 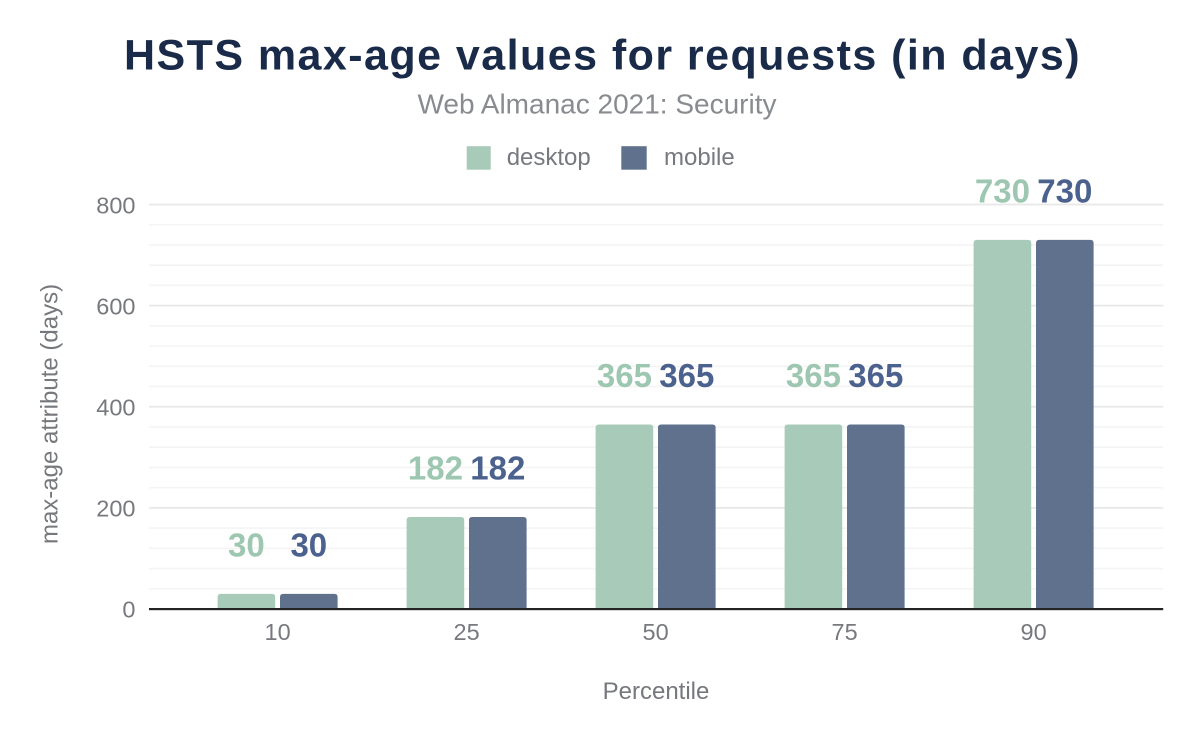 What do you see at coordinates (1034, 632) in the screenshot?
I see `svg-text: 90` at bounding box center [1034, 632].